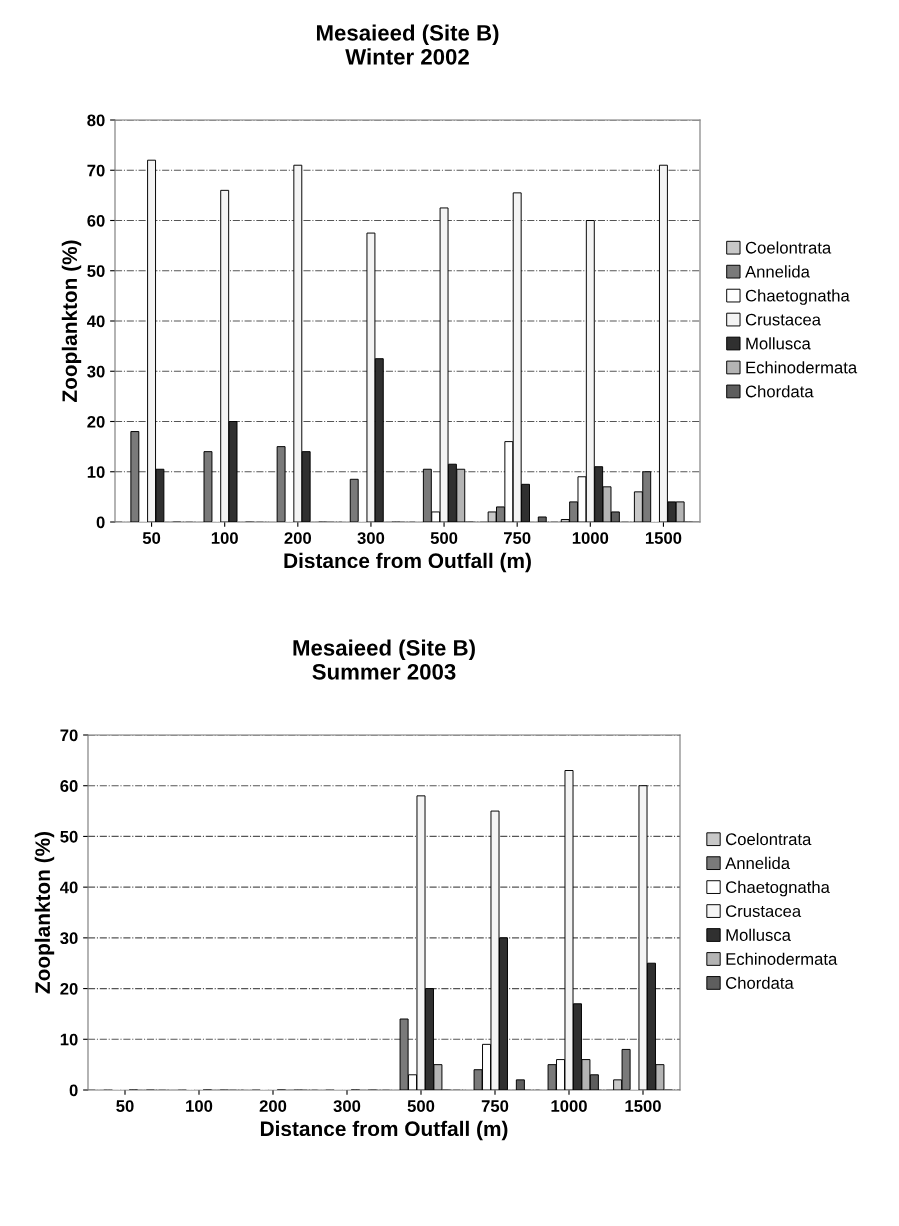 Image resolution: width=899 pixels, height=1226 pixels. I want to click on chart-title: Mesaieed (Site B) Winter 2002, so click(407, 44).